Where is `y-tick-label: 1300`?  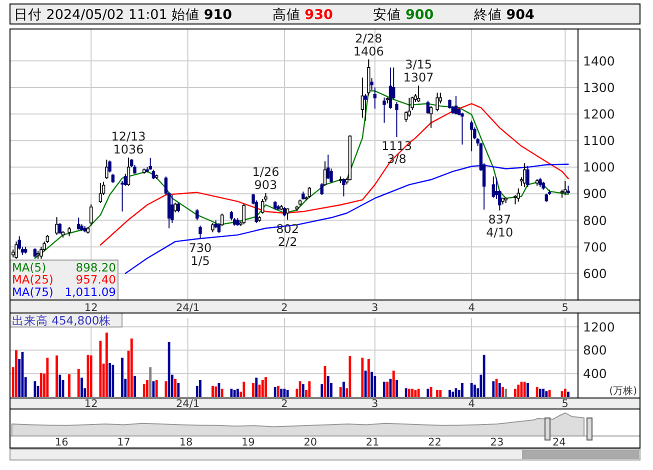 y-tick-label: 1300 is located at coordinates (599, 87).